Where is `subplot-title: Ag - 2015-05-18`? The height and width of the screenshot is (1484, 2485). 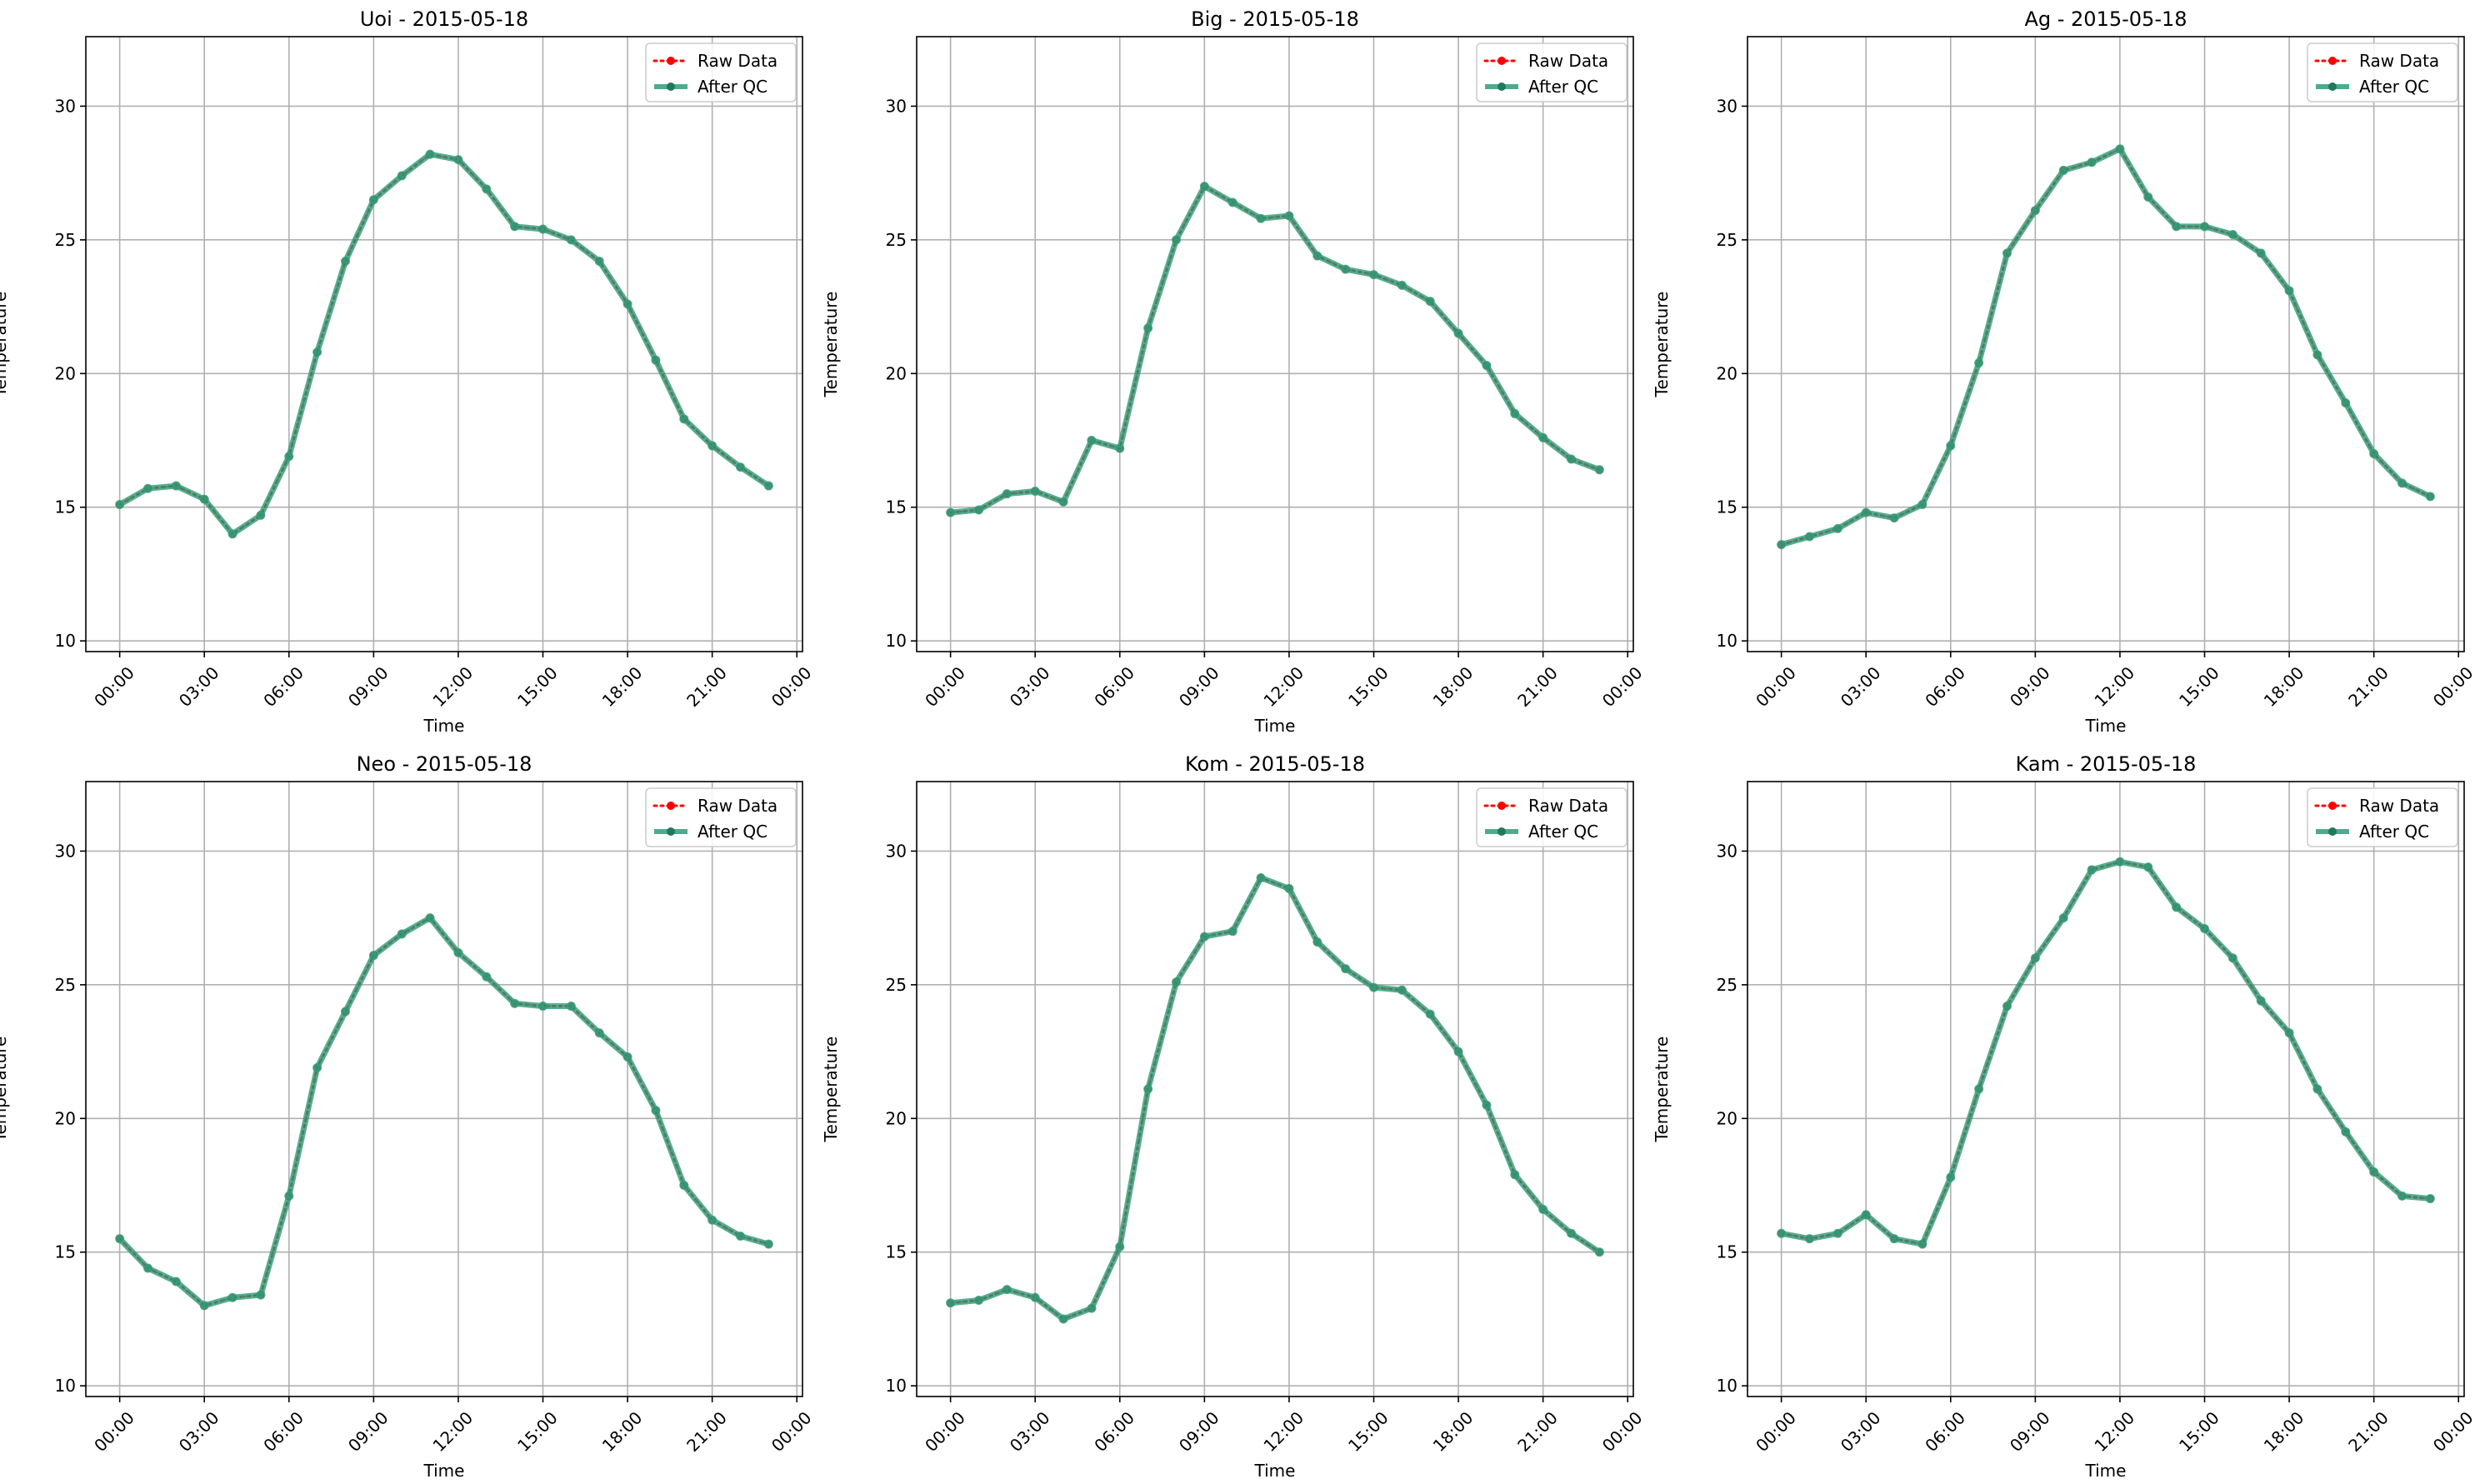 subplot-title: Ag - 2015-05-18 is located at coordinates (2105, 19).